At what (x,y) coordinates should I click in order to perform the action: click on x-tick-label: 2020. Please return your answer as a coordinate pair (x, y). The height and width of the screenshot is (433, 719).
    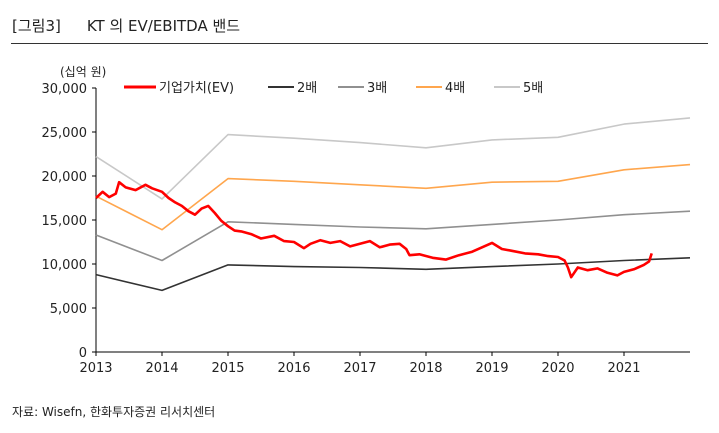
    Looking at the image, I should click on (557, 368).